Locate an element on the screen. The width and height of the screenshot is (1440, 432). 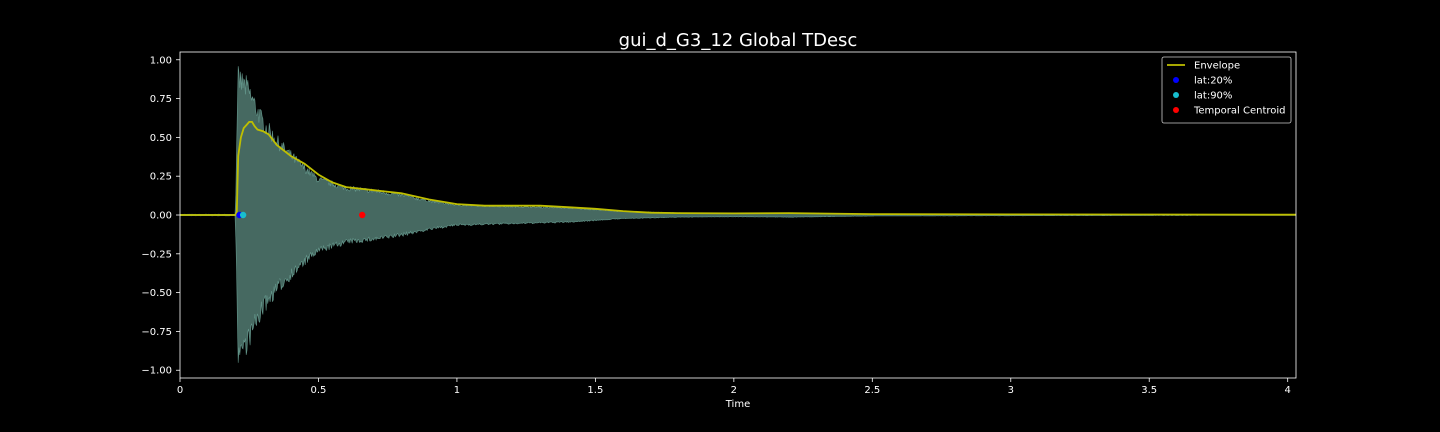
x-tick-label: 0.5 is located at coordinates (319, 390).